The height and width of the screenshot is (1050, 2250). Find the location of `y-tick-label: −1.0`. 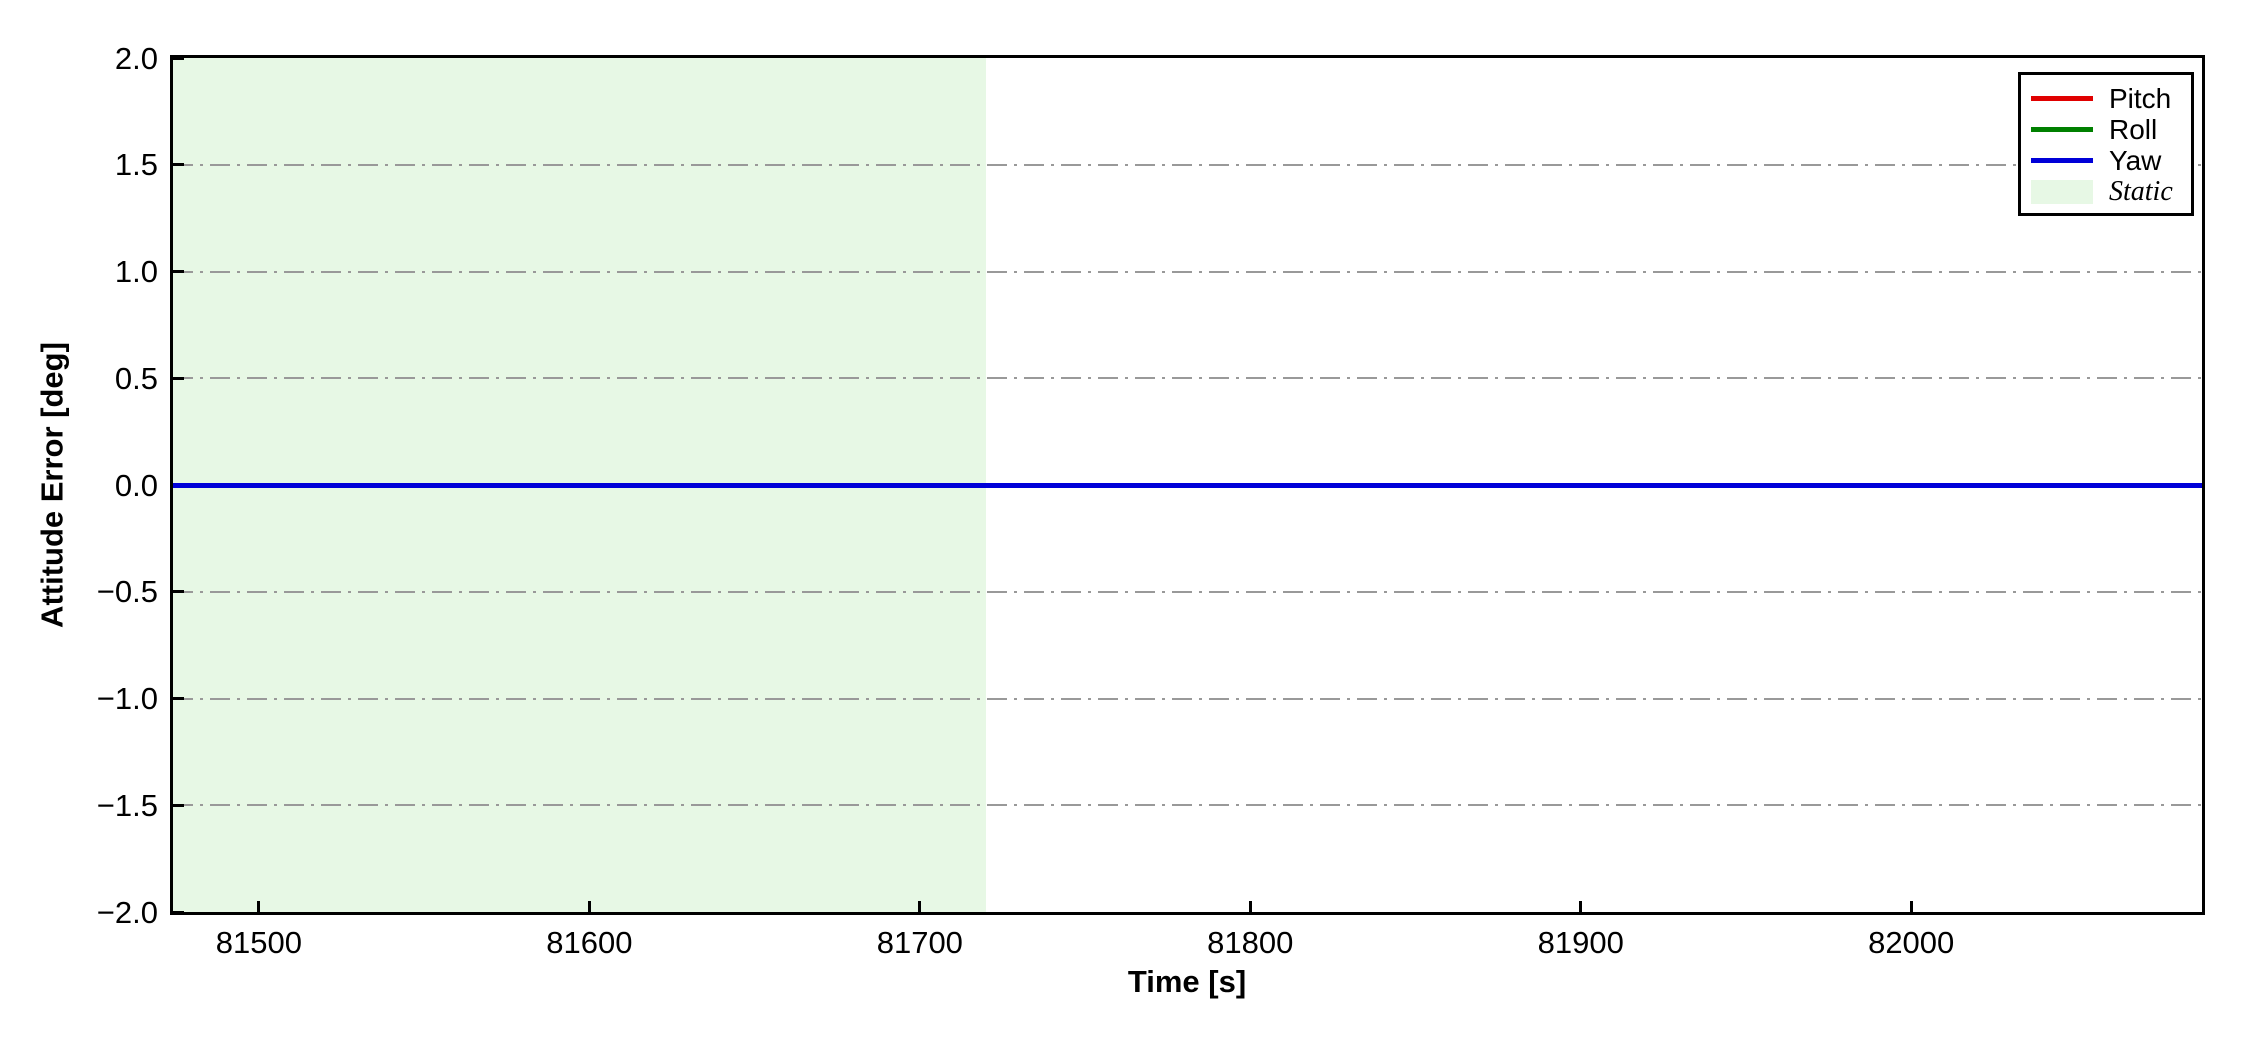

y-tick-label: −1.0 is located at coordinates (127, 698).